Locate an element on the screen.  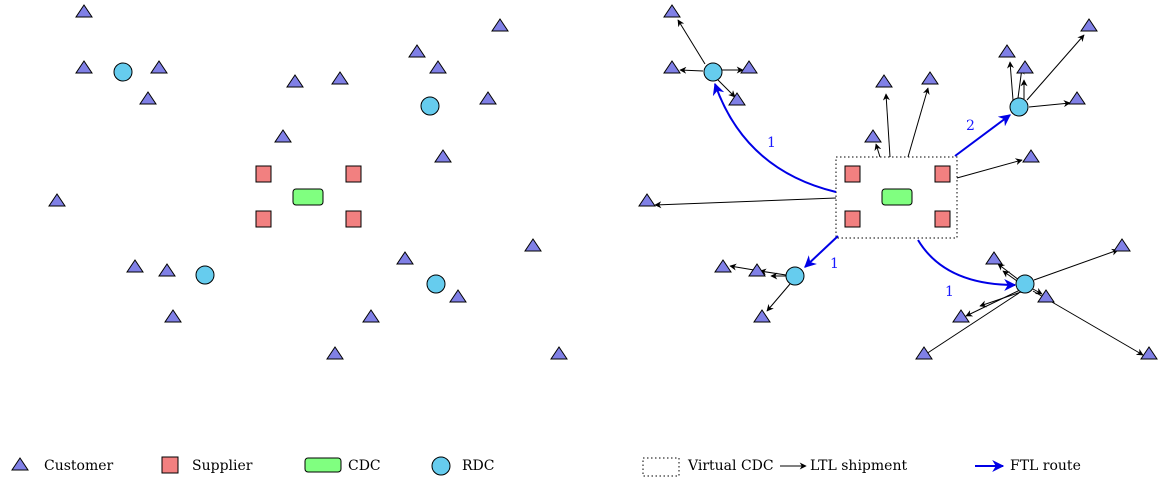
legend-ltl-label: LTL shipment is located at coordinates (858, 466).